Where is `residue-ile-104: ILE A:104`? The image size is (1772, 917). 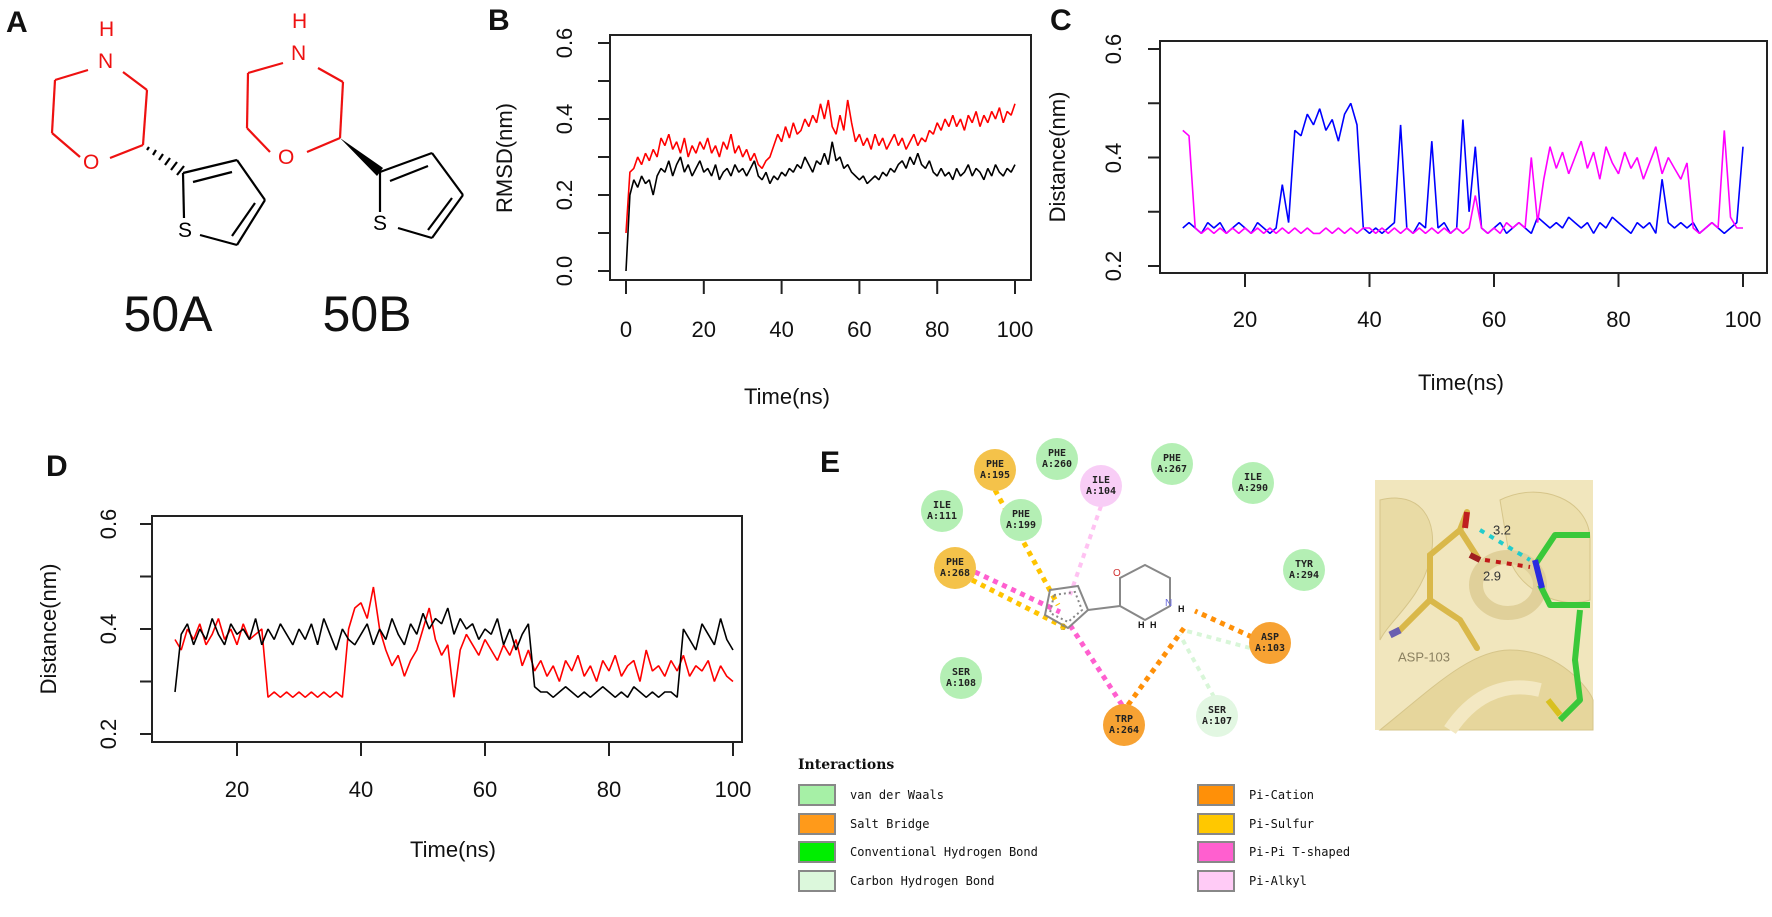
residue-ile-104: ILE A:104 is located at coordinates (1101, 486).